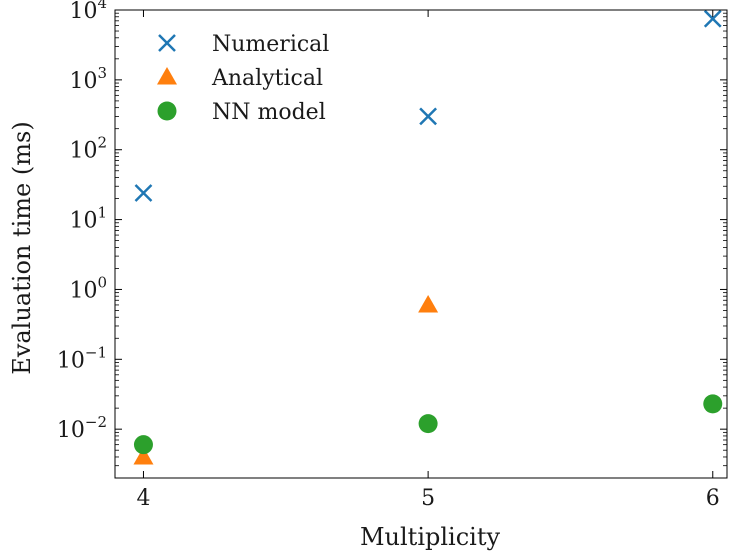 This screenshot has height=552, width=735. Describe the element at coordinates (269, 112) in the screenshot. I see `legend-label-nn-model: NN model` at that location.